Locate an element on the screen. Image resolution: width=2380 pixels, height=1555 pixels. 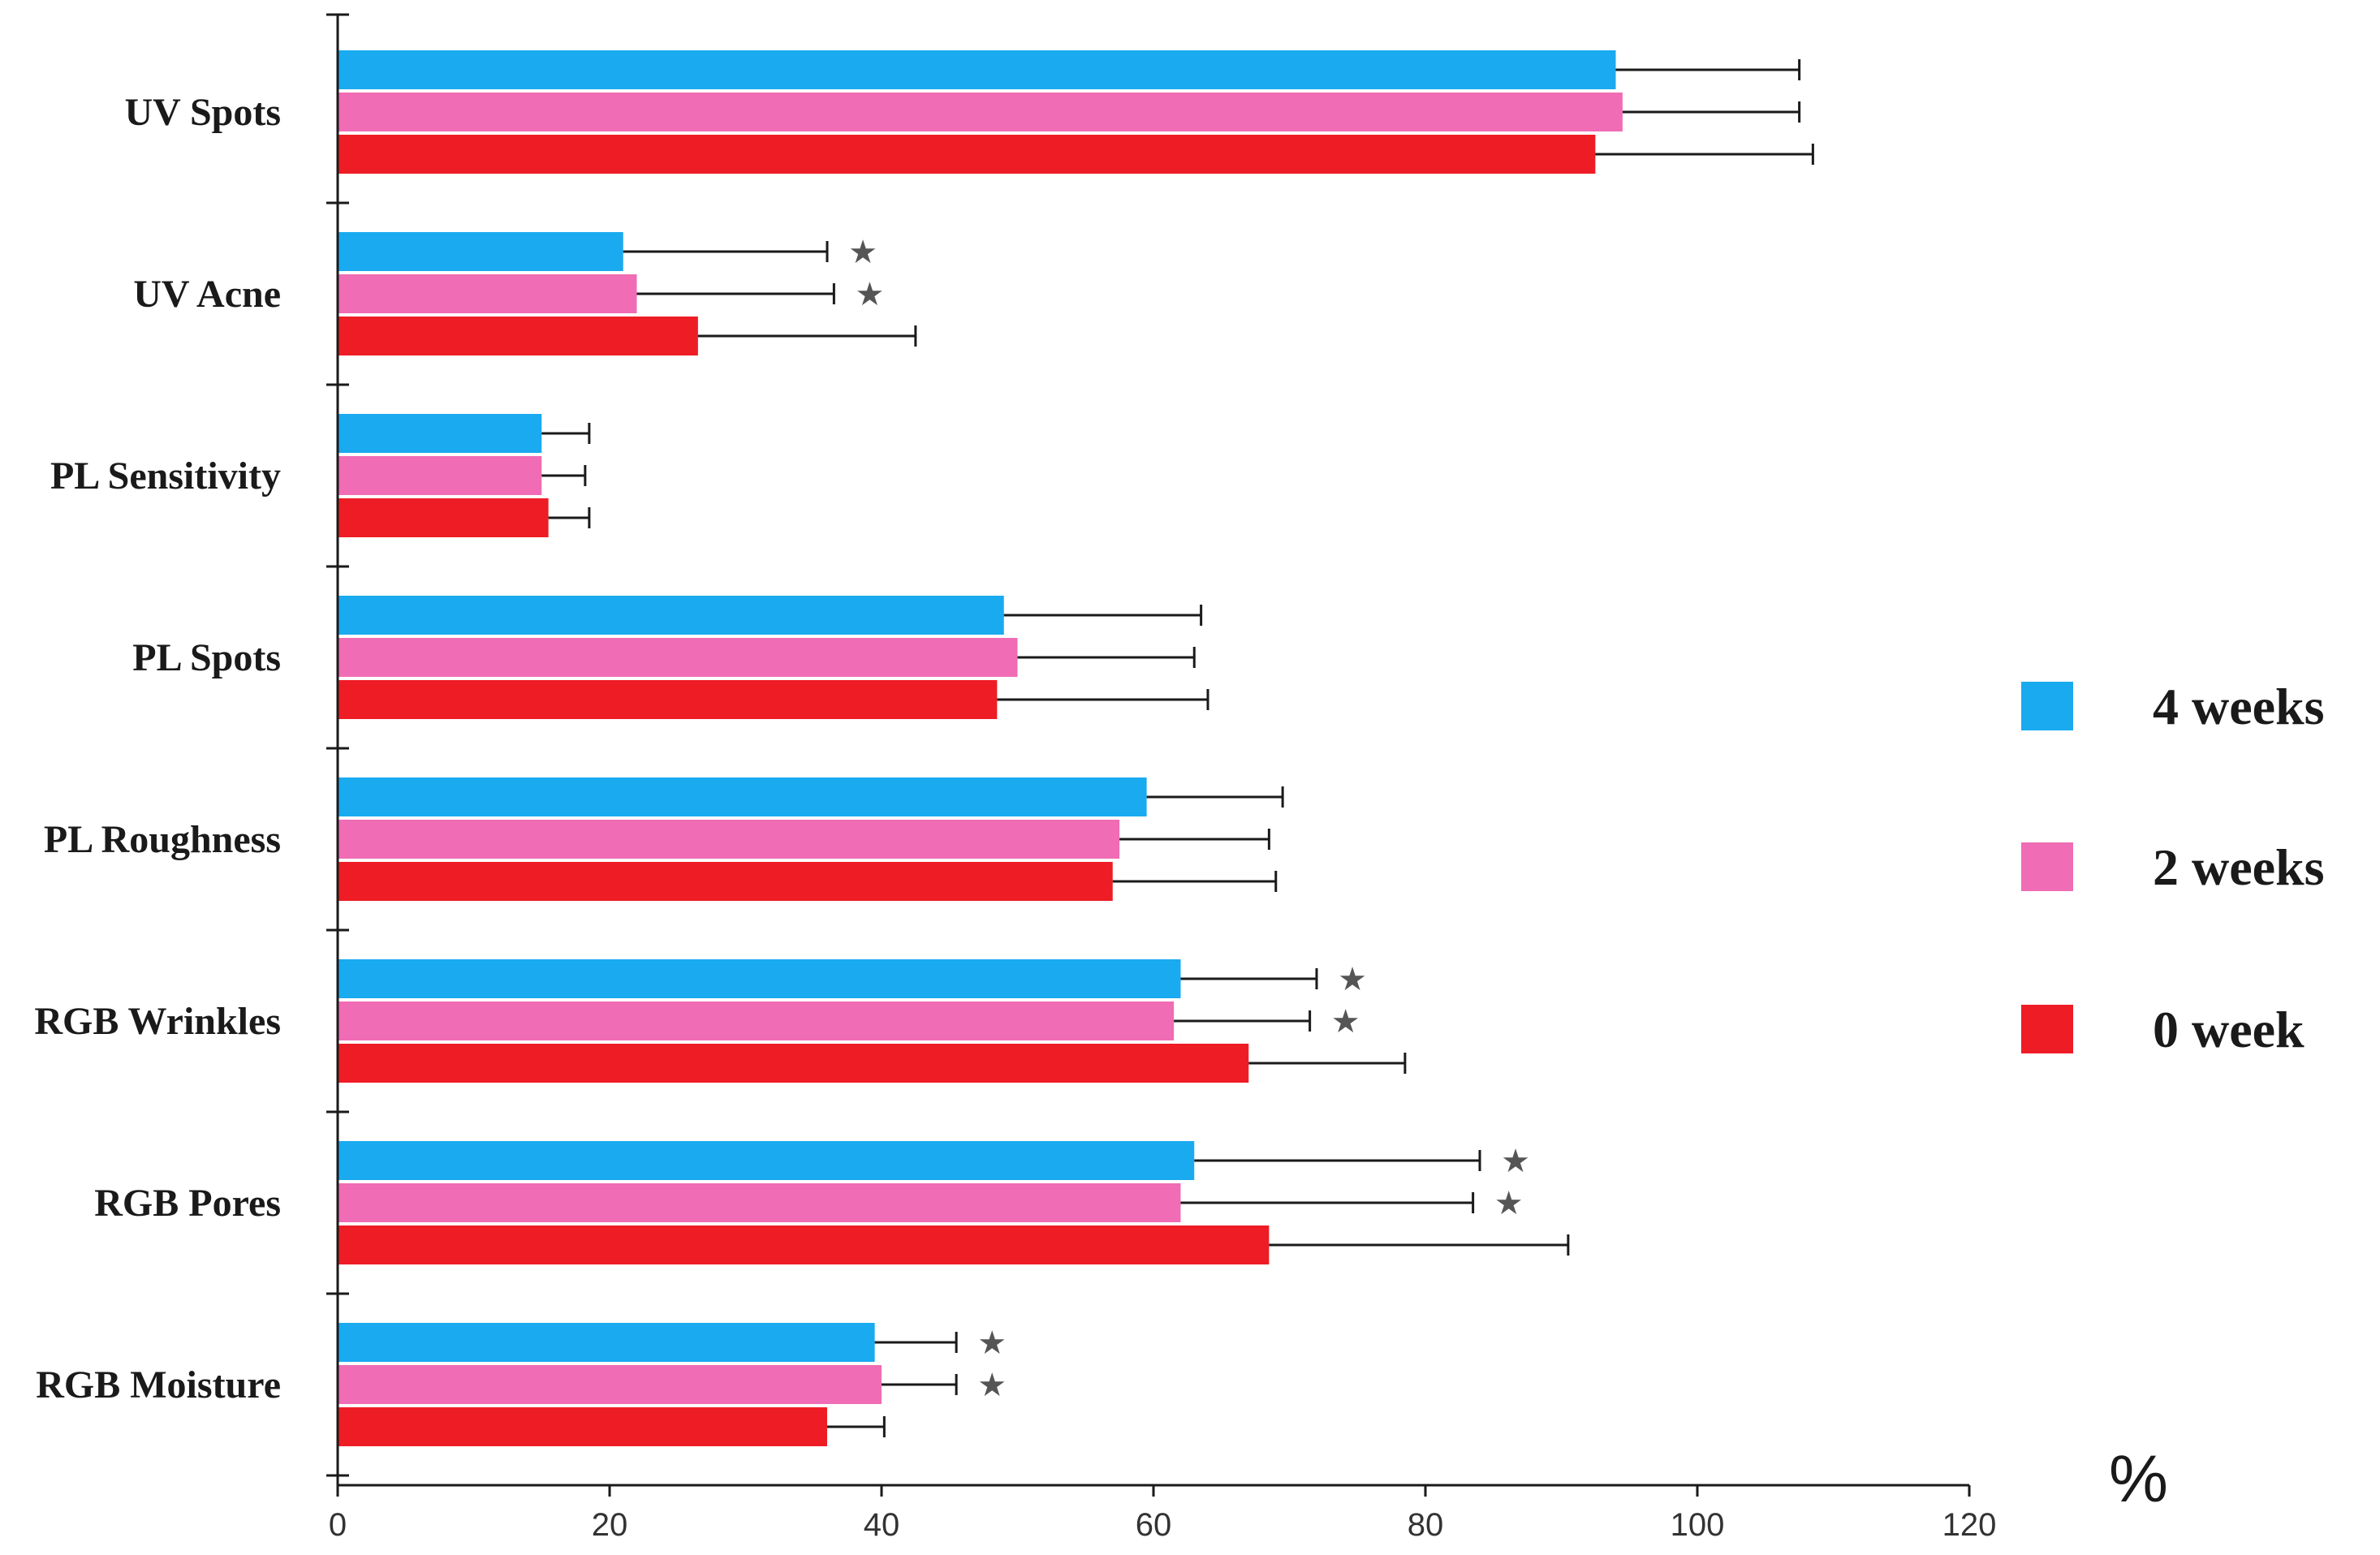
bar-pl-sensitivity-4-weeks is located at coordinates (440, 433).